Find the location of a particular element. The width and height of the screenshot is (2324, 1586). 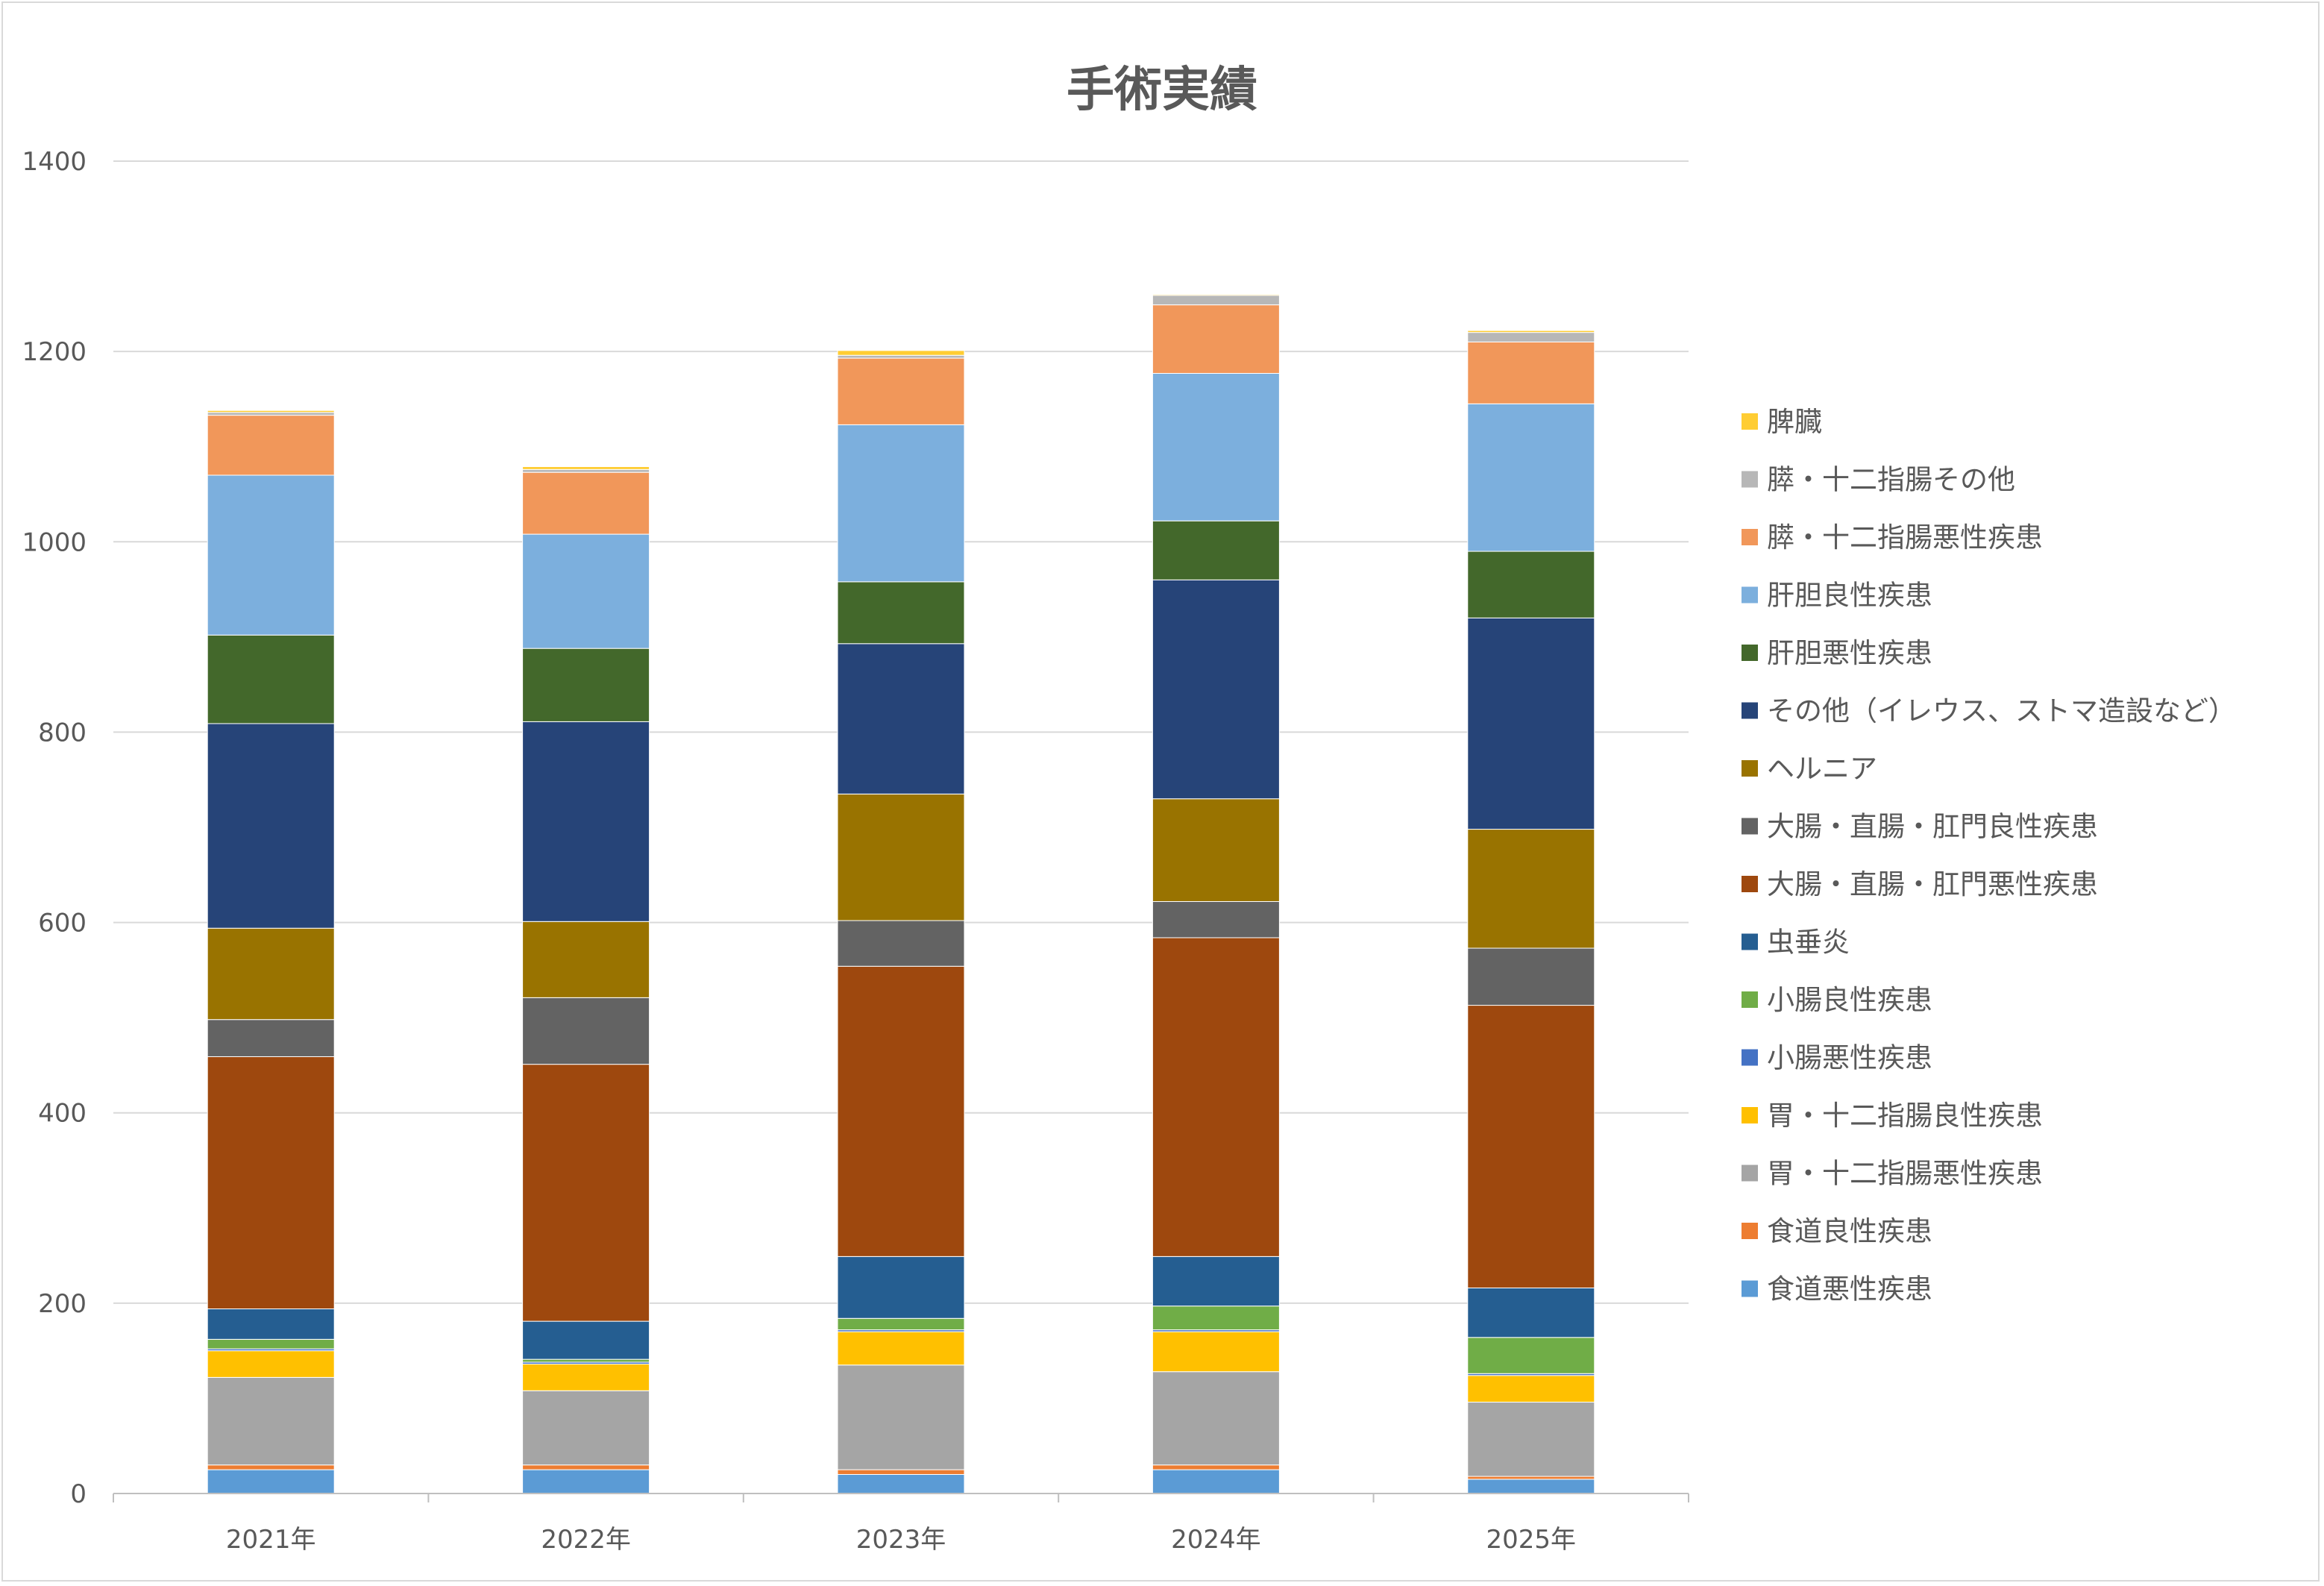

y-tick-label: 800 is located at coordinates (62, 732).